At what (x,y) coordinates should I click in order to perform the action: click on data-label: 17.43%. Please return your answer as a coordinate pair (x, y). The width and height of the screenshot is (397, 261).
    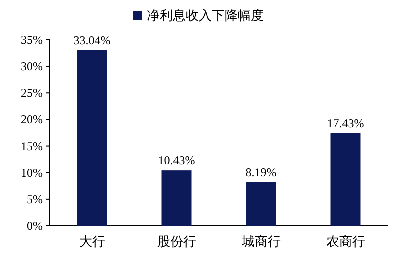
    Looking at the image, I should click on (345, 123).